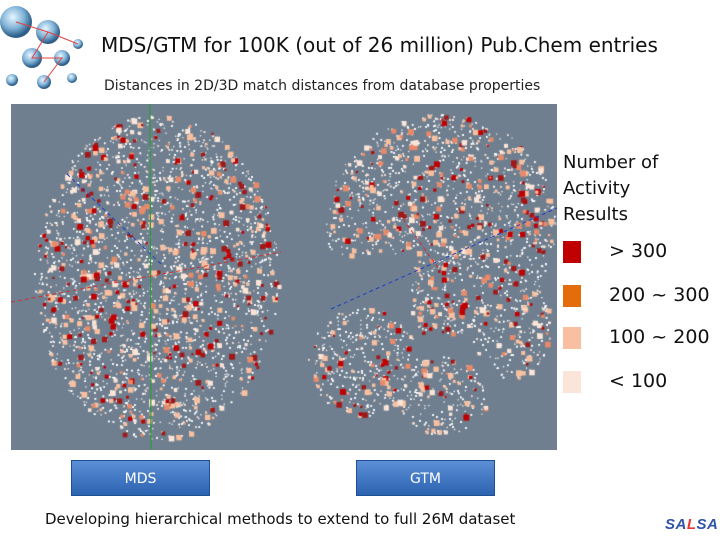 Image resolution: width=720 pixels, height=540 pixels. What do you see at coordinates (150, 277) in the screenshot?
I see `axis-green-vertical` at bounding box center [150, 277].